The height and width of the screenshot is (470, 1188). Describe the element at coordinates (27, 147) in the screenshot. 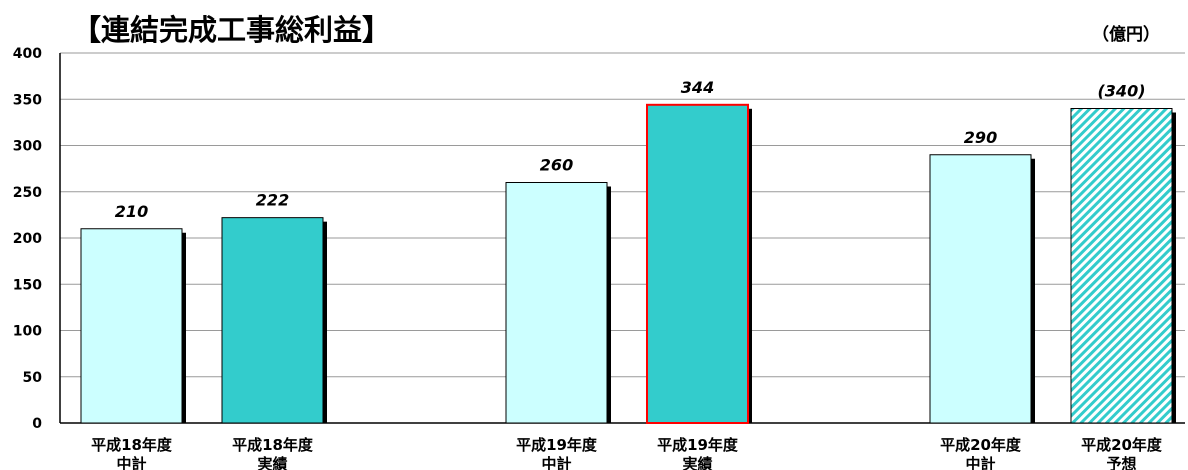

I see `y-tick-label: 300` at that location.